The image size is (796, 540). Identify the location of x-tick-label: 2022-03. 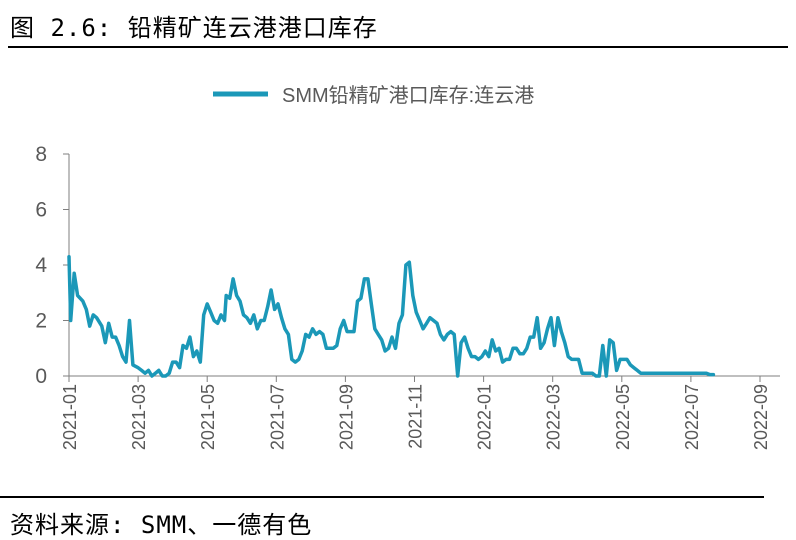
(554, 417).